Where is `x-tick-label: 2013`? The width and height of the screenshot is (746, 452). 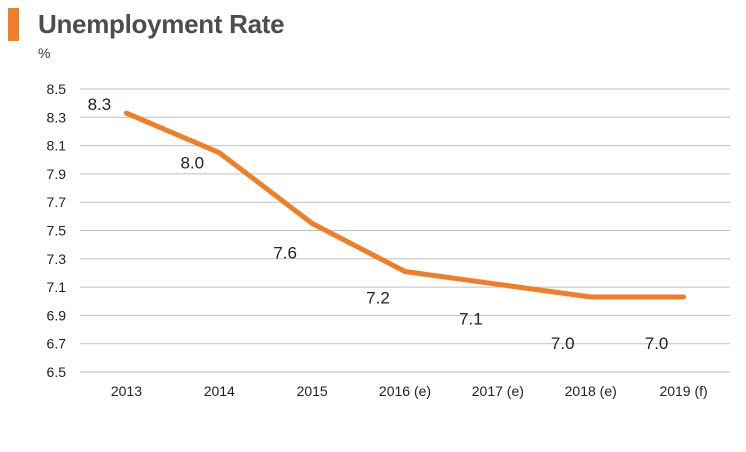
x-tick-label: 2013 is located at coordinates (126, 391).